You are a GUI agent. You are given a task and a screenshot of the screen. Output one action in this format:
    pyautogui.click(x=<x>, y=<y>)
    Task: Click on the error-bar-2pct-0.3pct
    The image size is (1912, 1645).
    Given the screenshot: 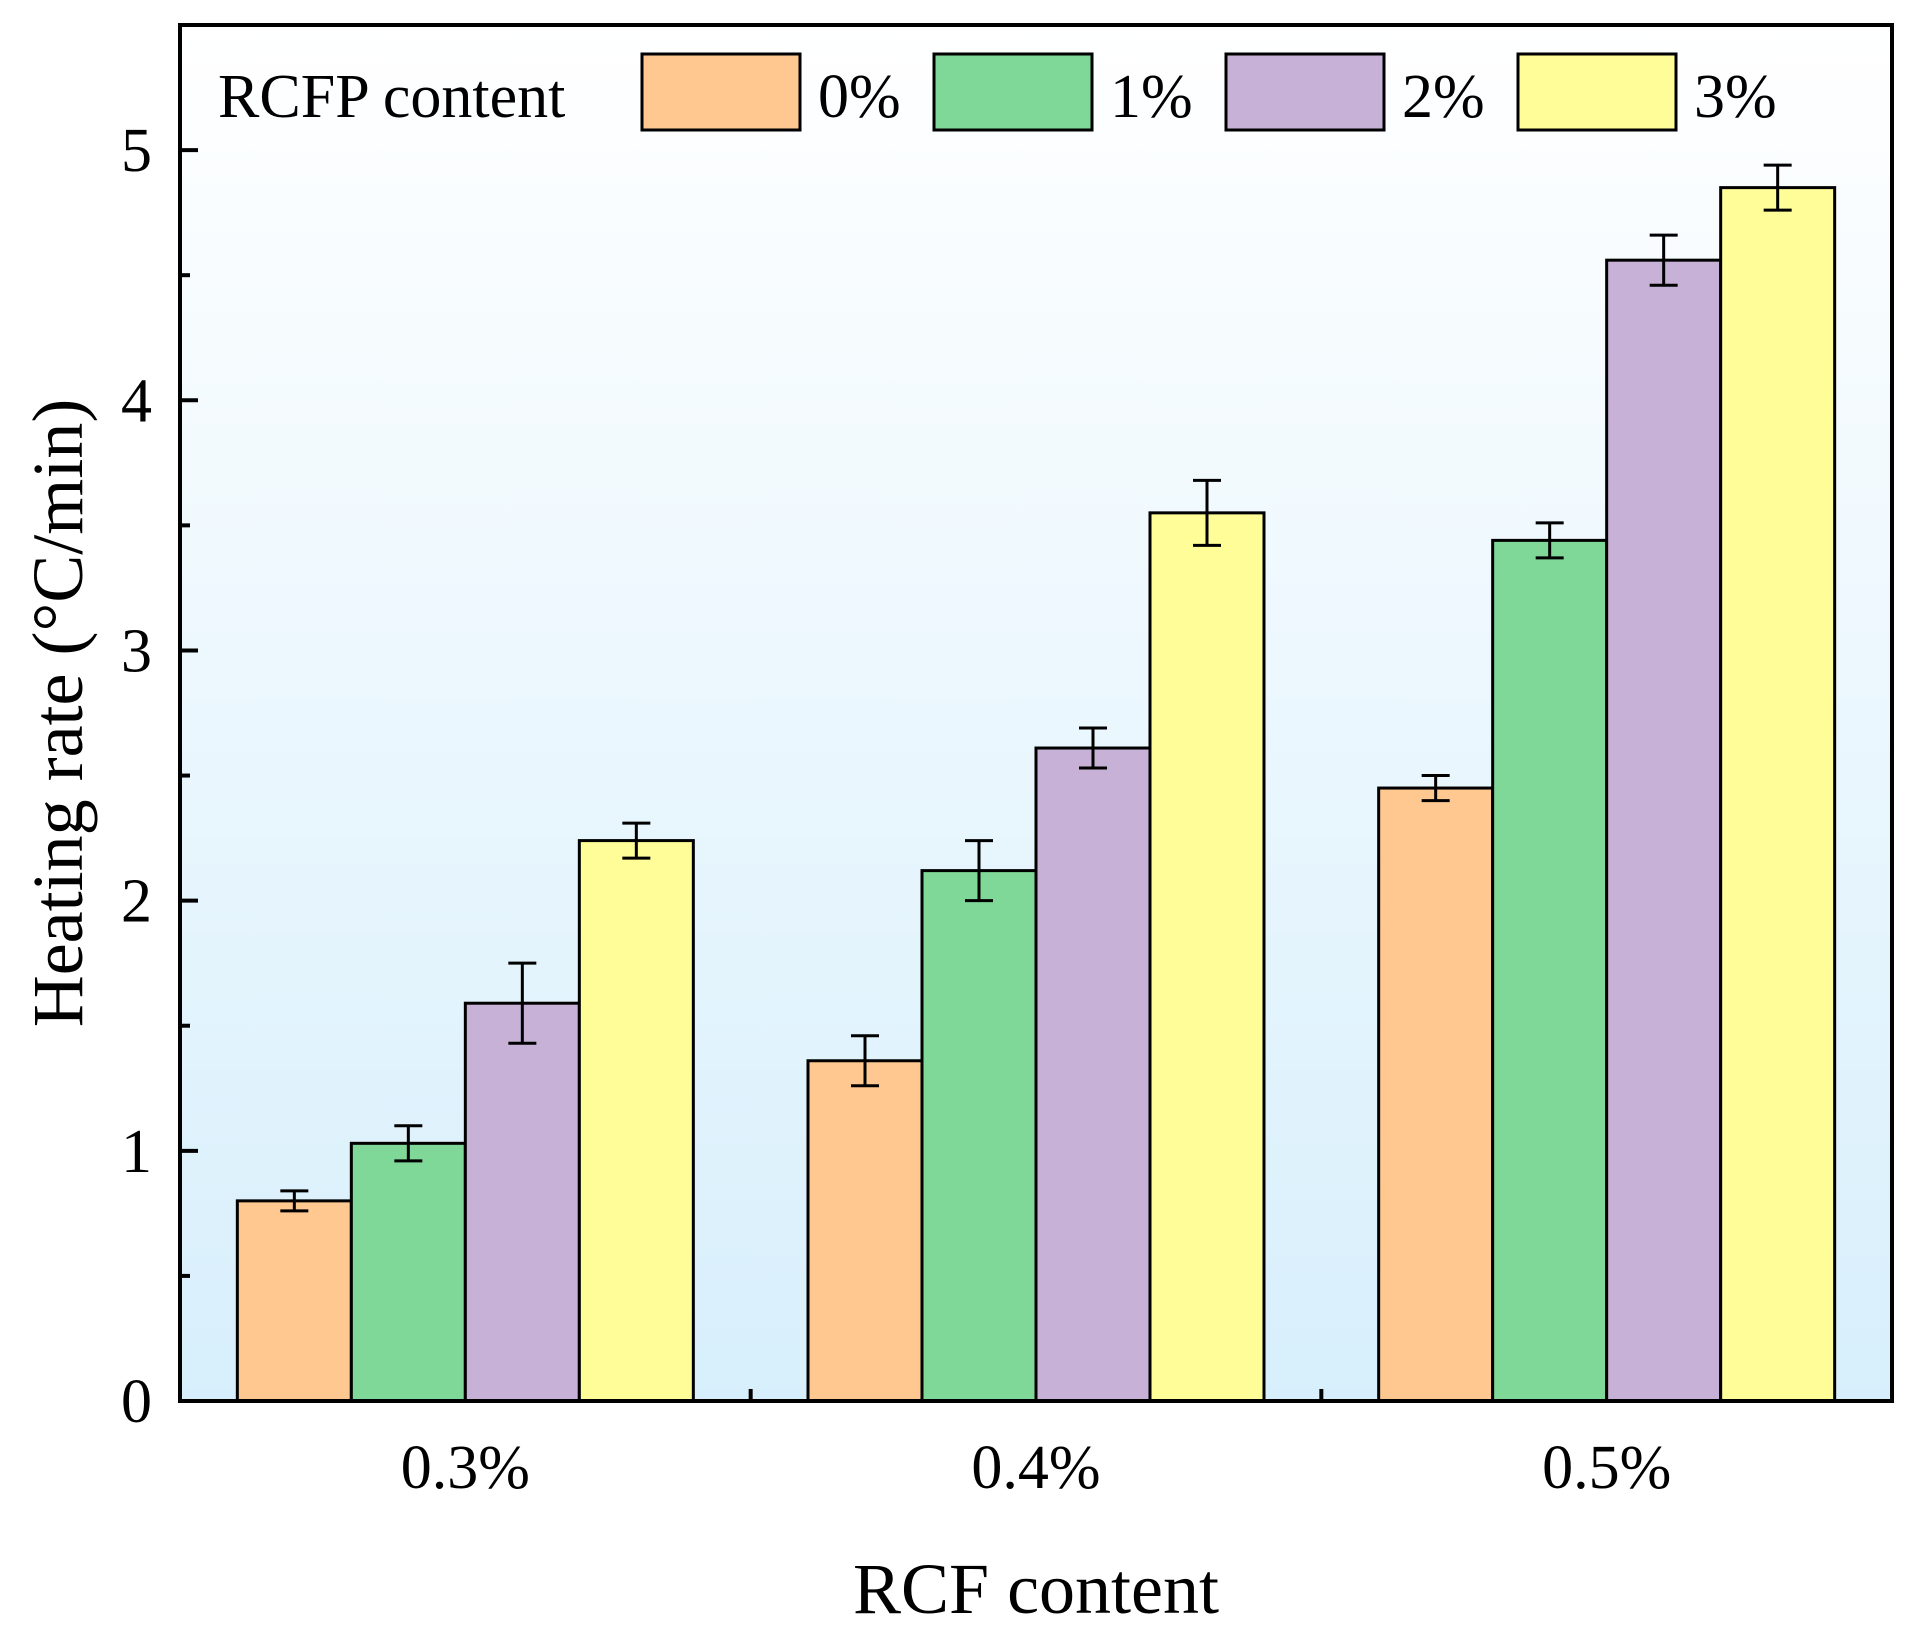 What is the action you would take?
    pyautogui.click(x=522, y=1003)
    